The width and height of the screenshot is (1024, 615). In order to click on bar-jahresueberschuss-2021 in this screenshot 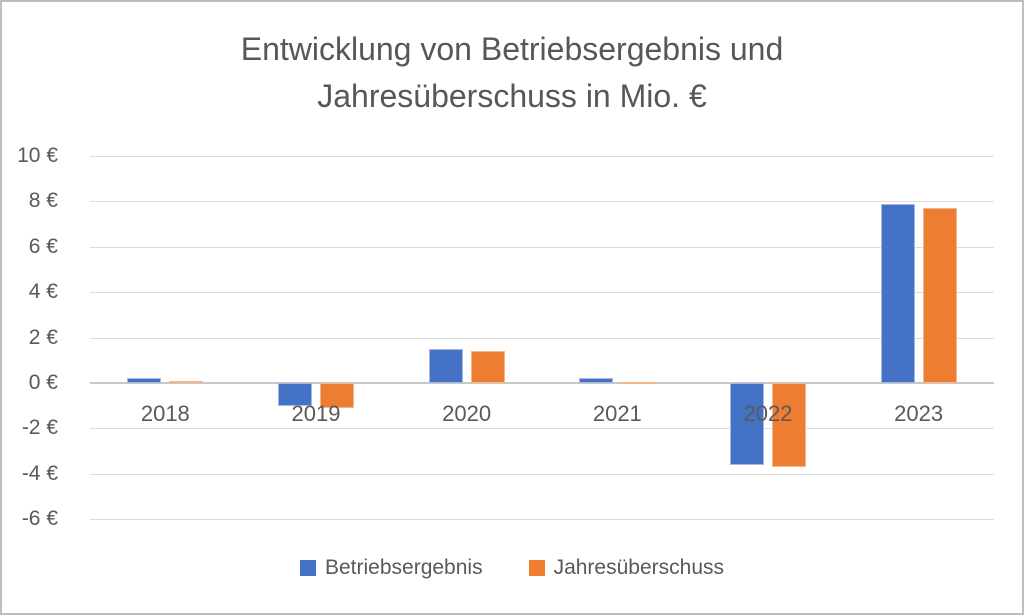, I will do `click(638, 382)`.